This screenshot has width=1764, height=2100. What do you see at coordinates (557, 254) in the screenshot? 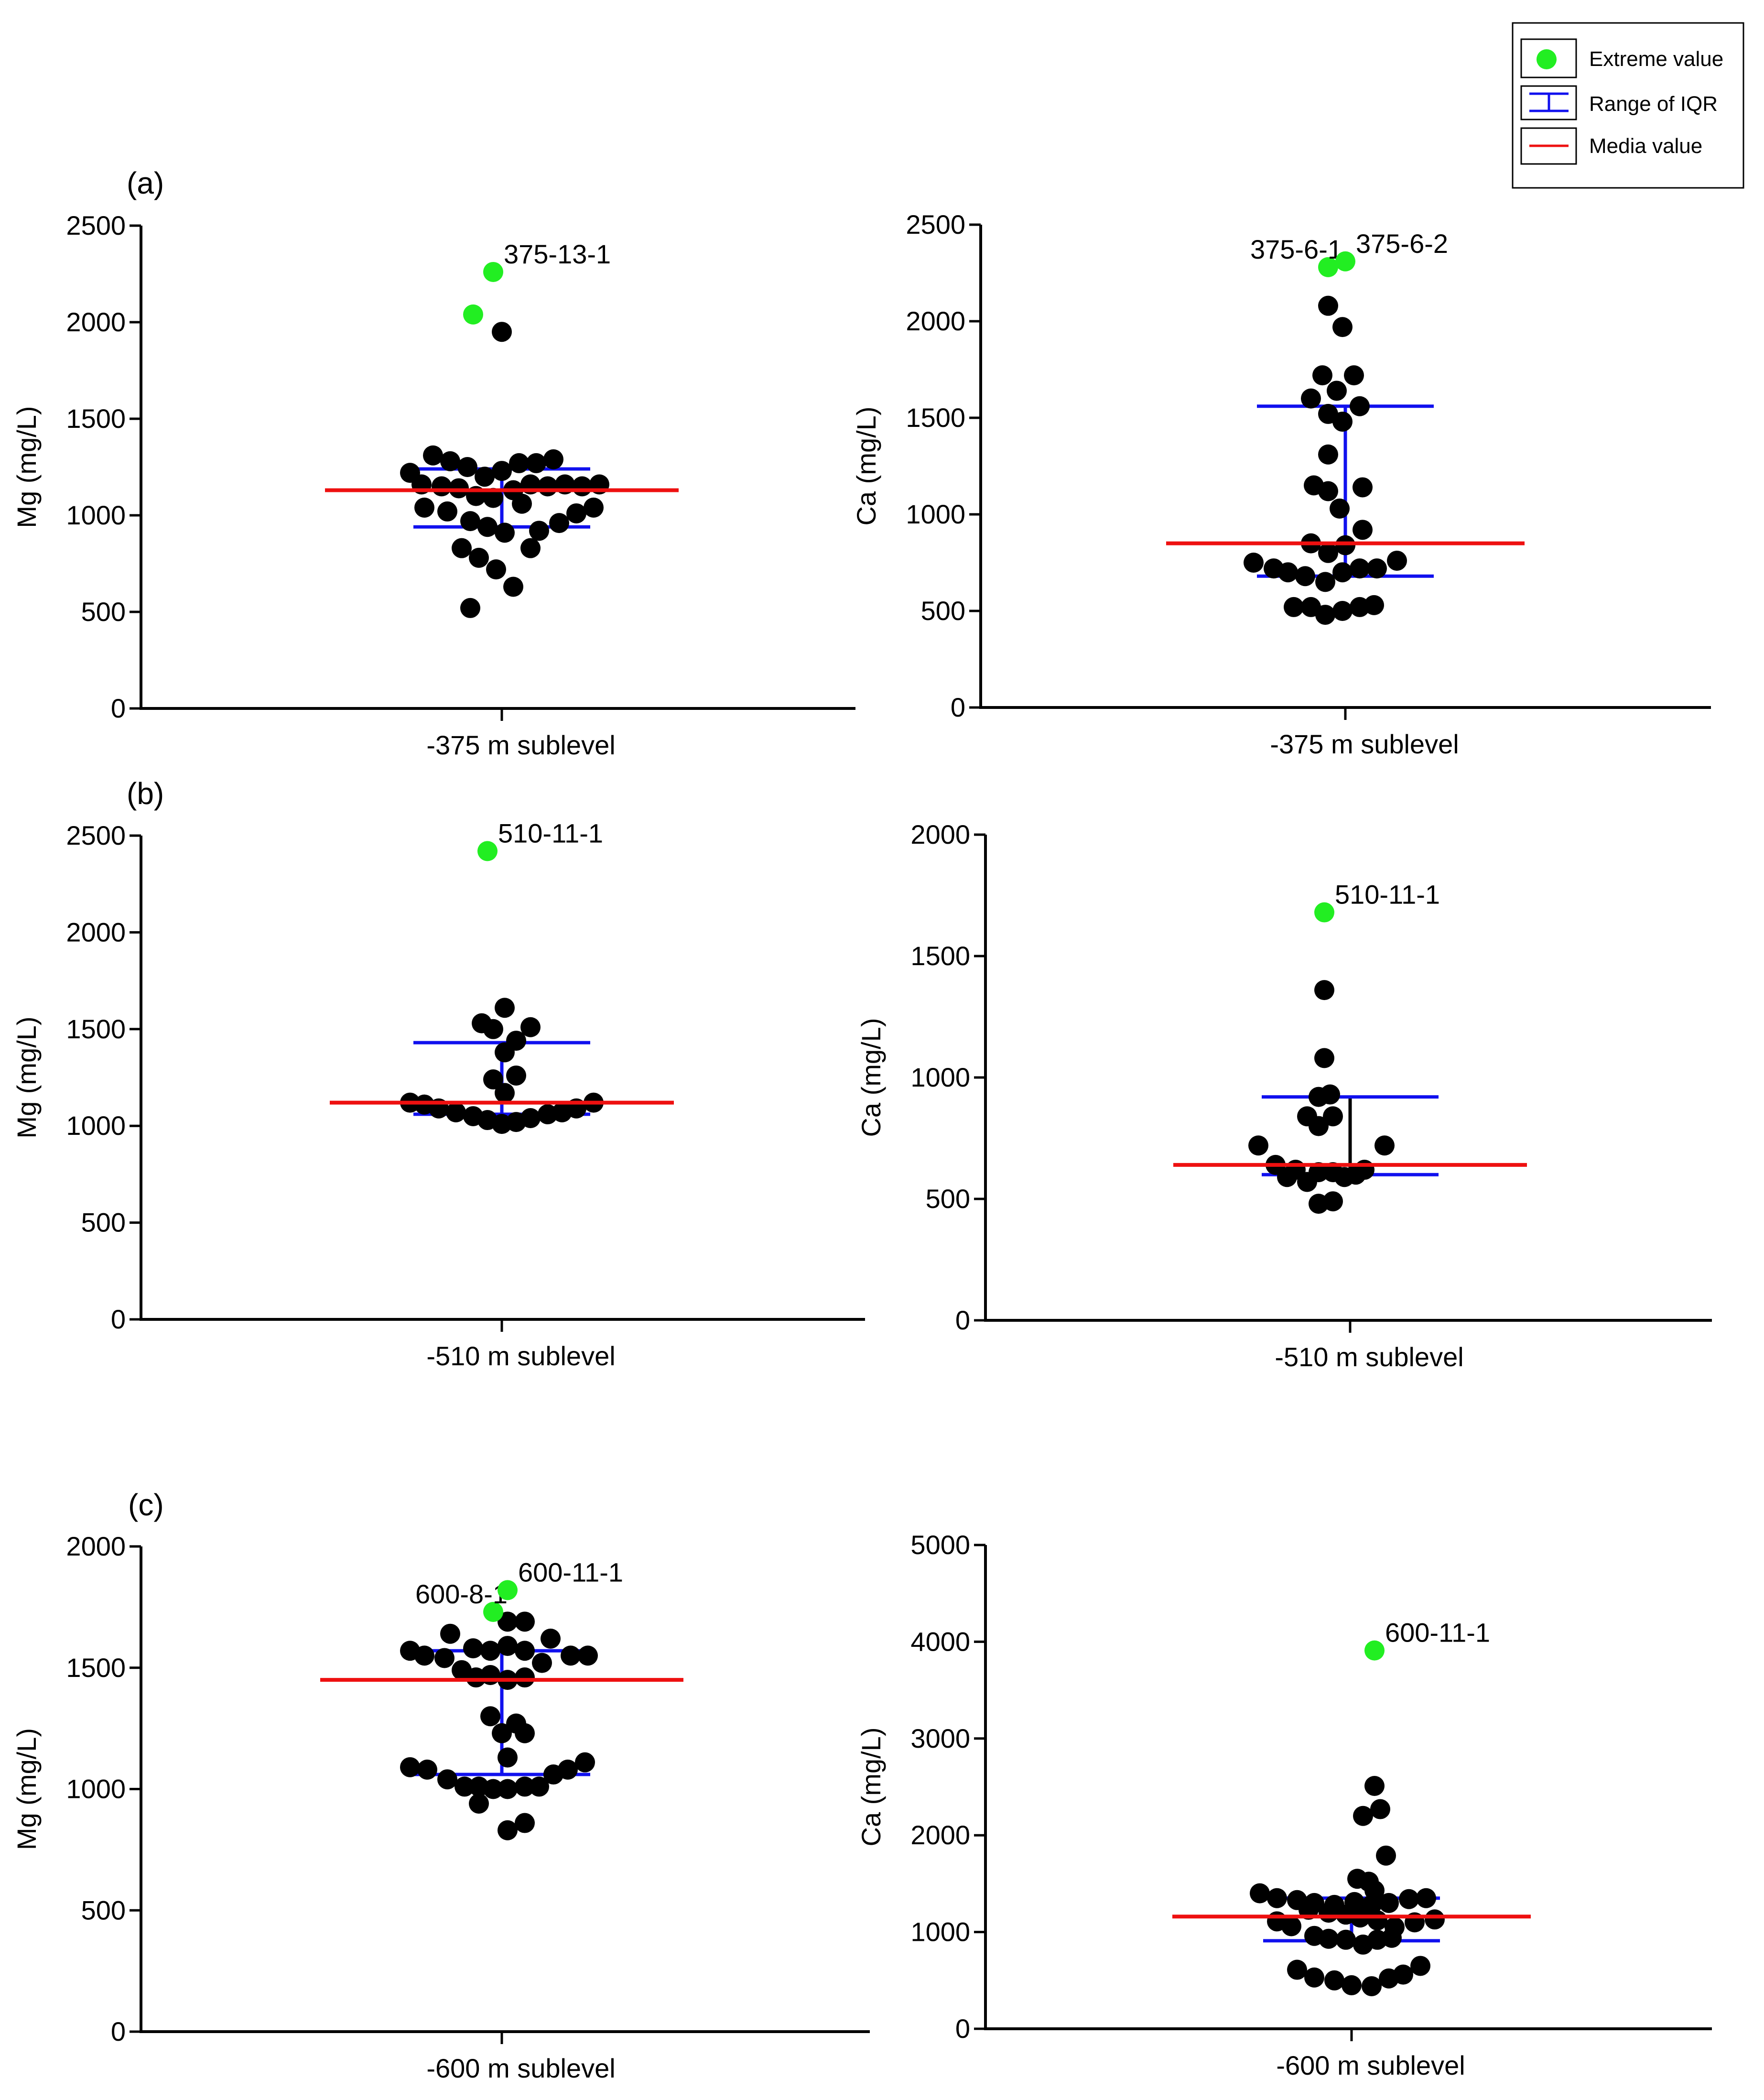
I see `extreme-label: 375-13-1` at bounding box center [557, 254].